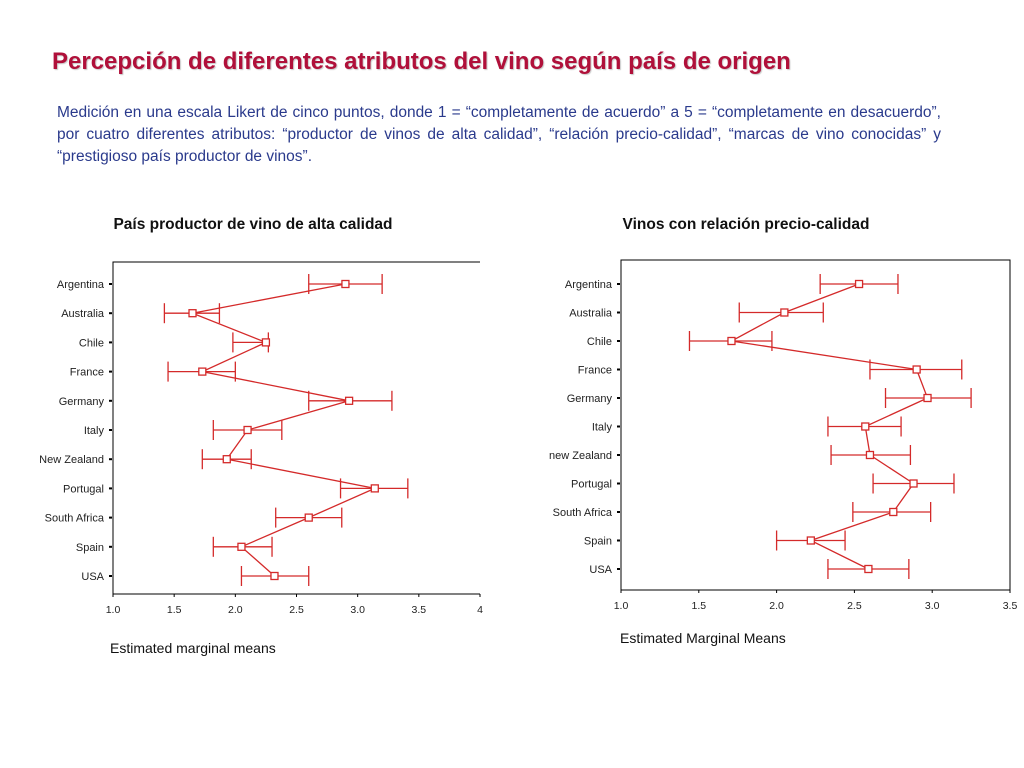 The image size is (1024, 768). I want to click on chart-title: Vinos con relación precio-calidad, so click(746, 224).